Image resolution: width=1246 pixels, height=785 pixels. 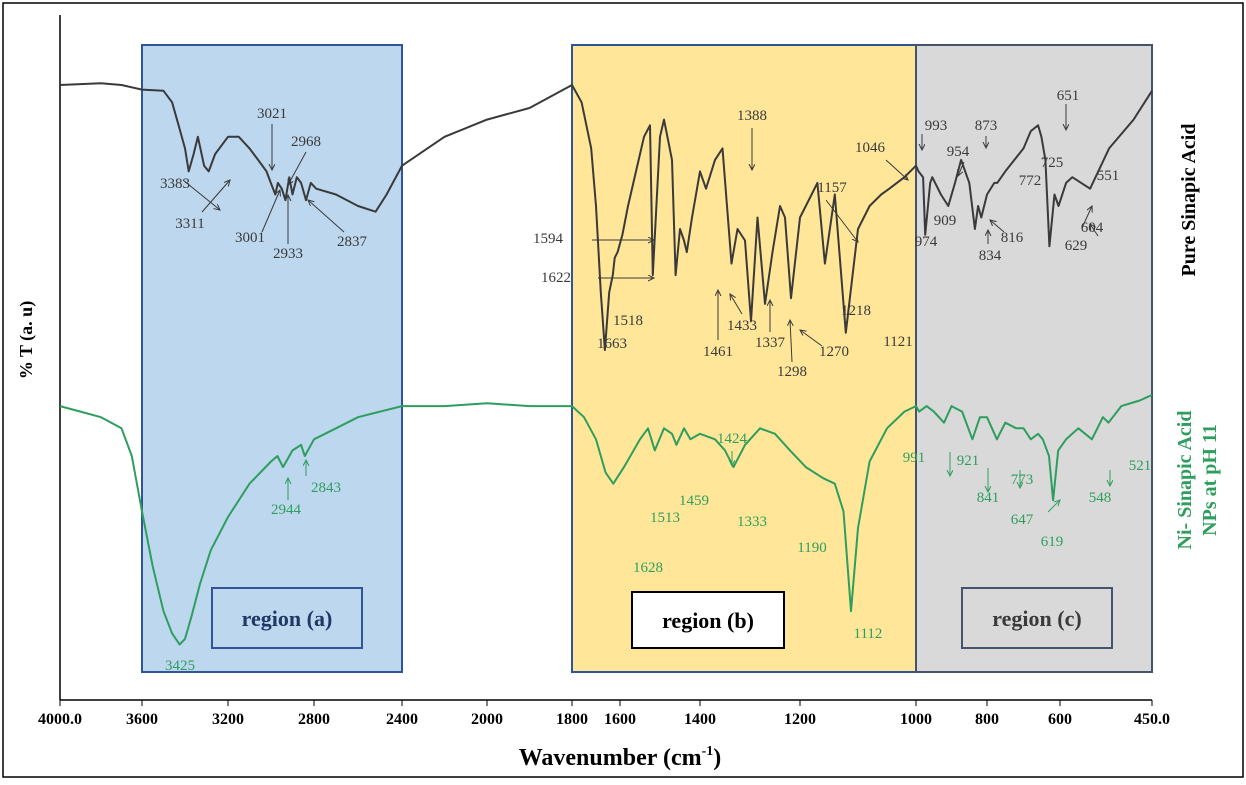 What do you see at coordinates (742, 326) in the screenshot?
I see `series-1-peak-label: 1433` at bounding box center [742, 326].